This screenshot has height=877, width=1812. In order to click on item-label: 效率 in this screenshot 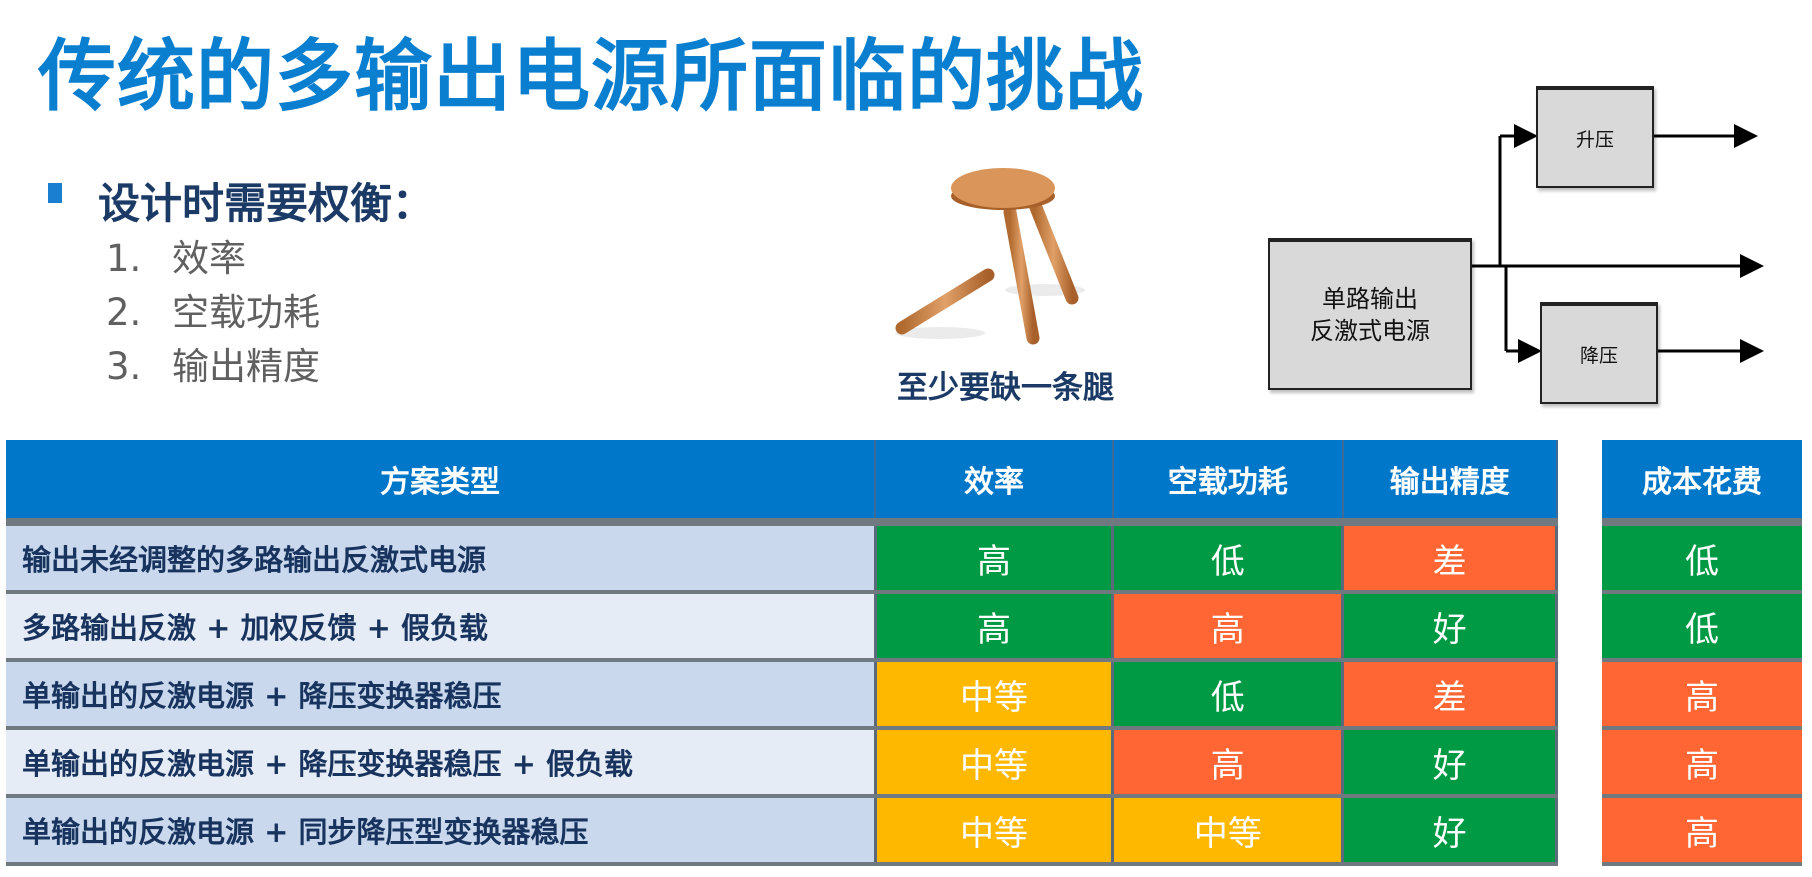, I will do `click(209, 258)`.